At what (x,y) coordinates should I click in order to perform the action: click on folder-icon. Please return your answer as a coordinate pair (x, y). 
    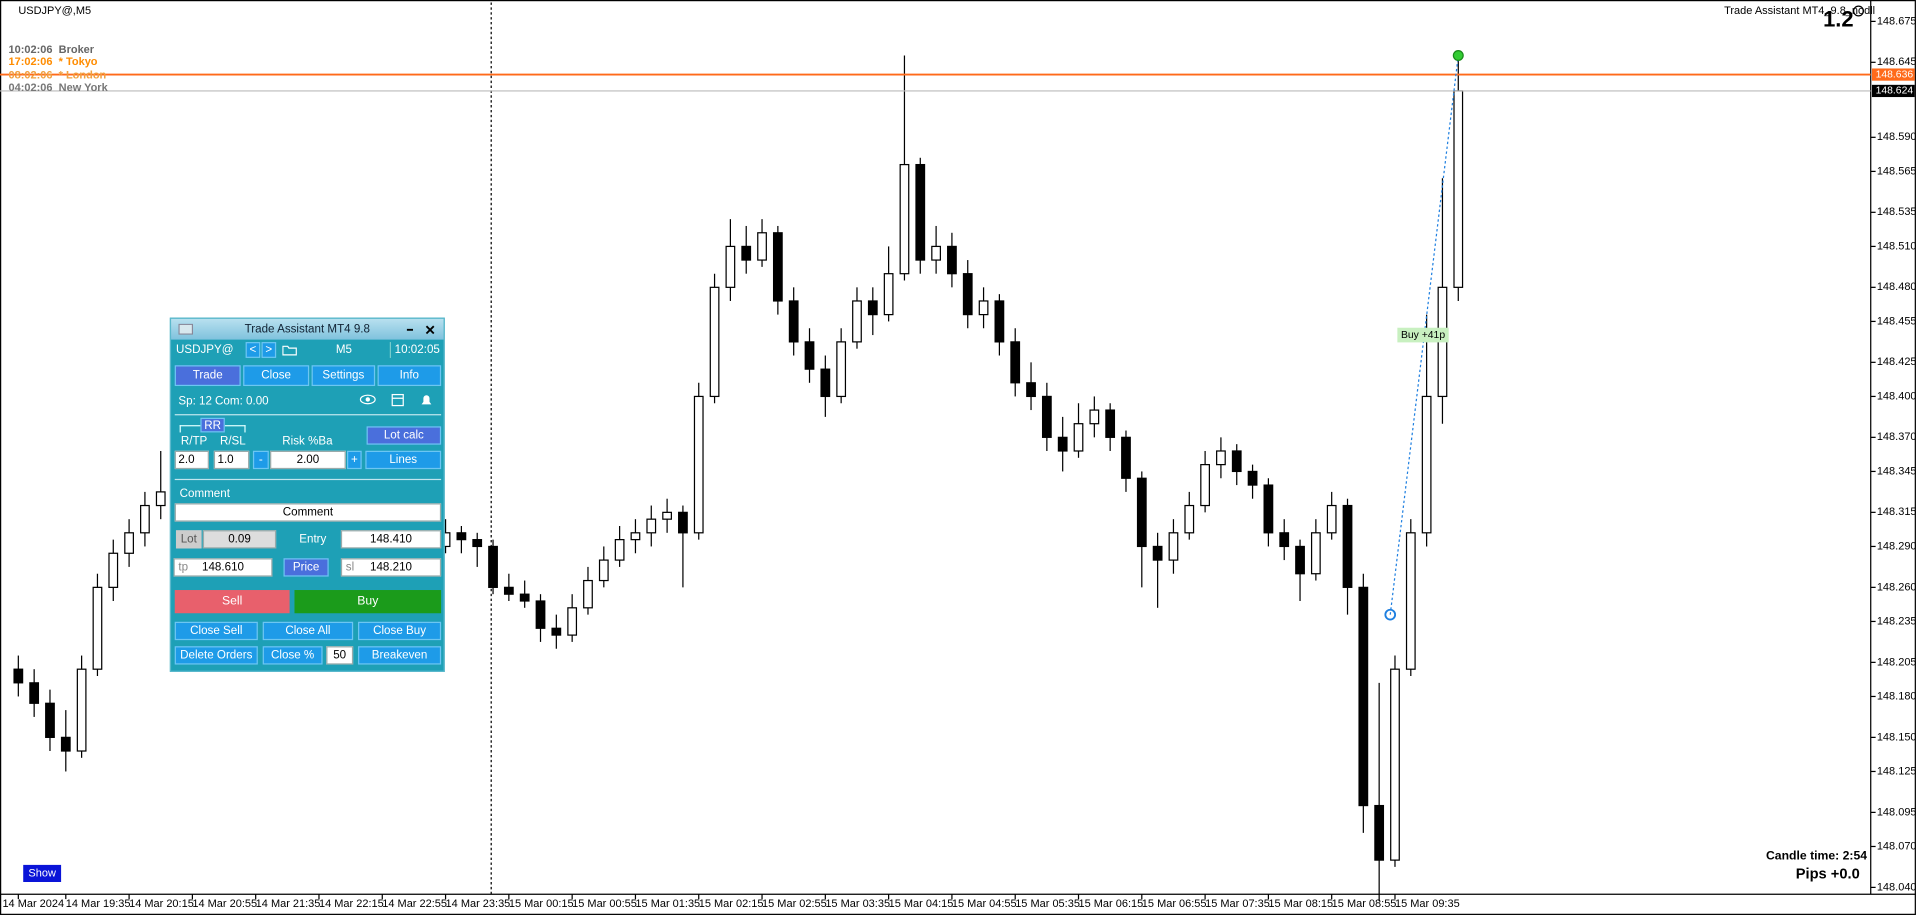
    Looking at the image, I should click on (289, 350).